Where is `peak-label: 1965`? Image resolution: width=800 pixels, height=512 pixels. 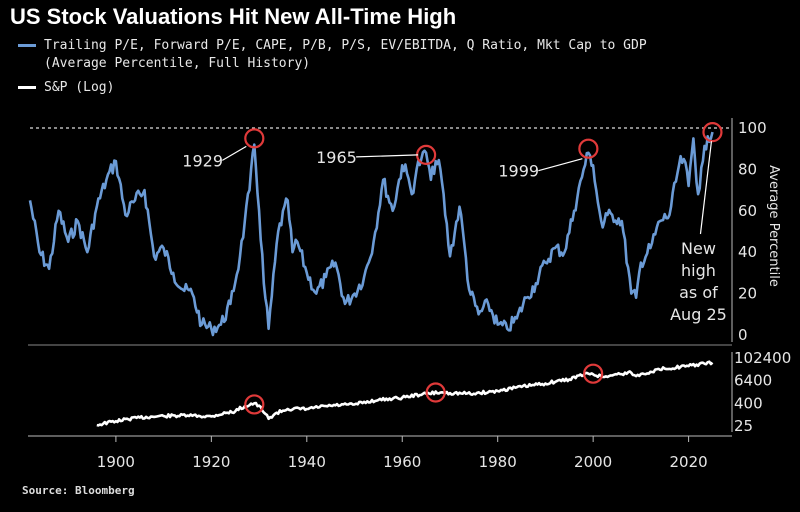 peak-label: 1965 is located at coordinates (336, 157).